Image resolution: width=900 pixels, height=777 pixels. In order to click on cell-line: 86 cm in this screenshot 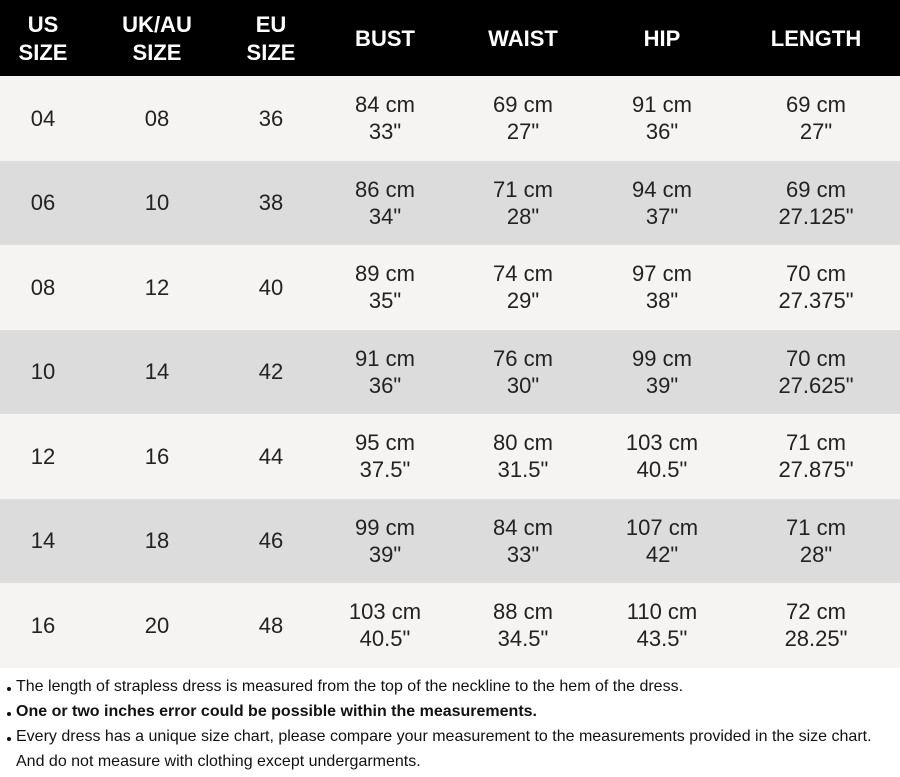, I will do `click(385, 189)`.